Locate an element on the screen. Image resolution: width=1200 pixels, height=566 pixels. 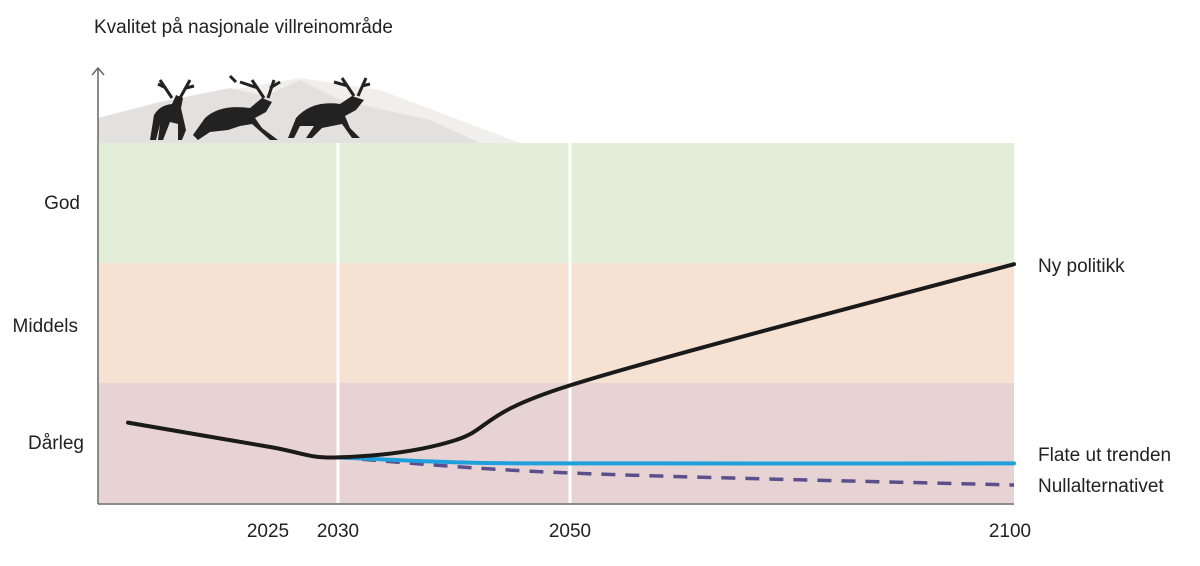
y-axis is located at coordinates (98, 285).